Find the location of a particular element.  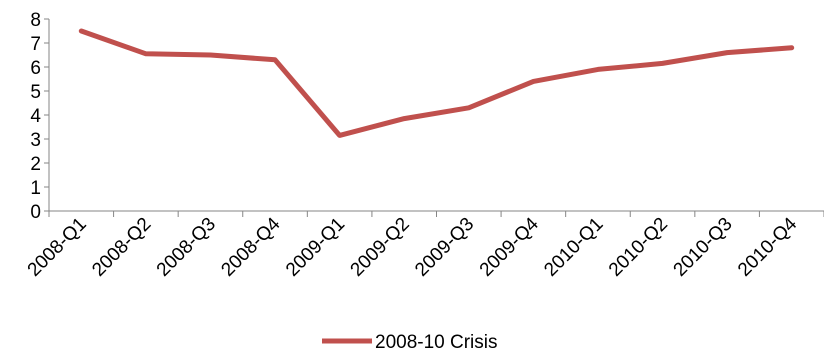

x-tick-label: 2010-Q1 is located at coordinates (573, 247).